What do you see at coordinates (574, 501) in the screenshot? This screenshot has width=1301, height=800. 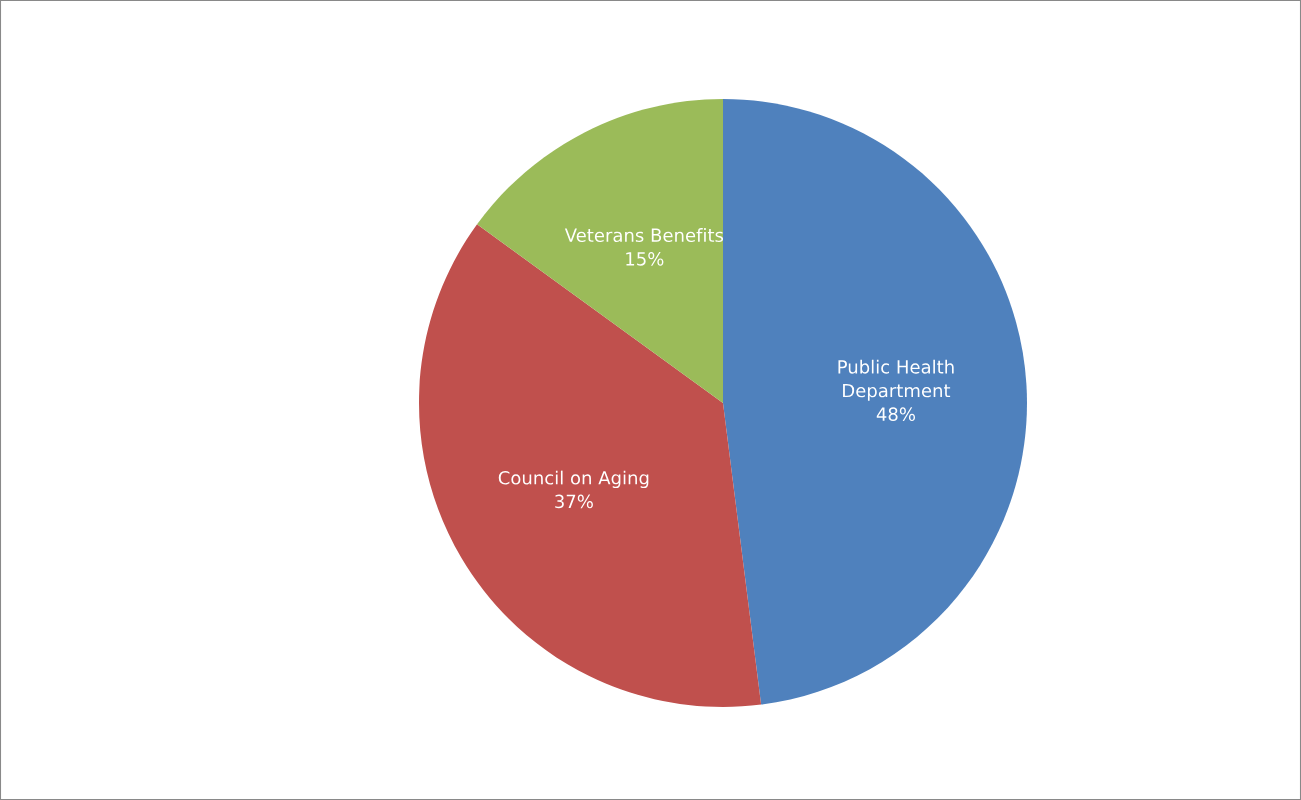 I see `data-label: 37%` at bounding box center [574, 501].